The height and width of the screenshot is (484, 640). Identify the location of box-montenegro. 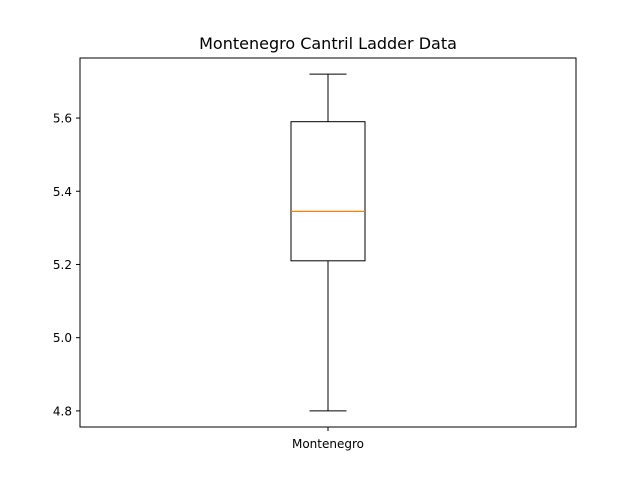
(328, 242).